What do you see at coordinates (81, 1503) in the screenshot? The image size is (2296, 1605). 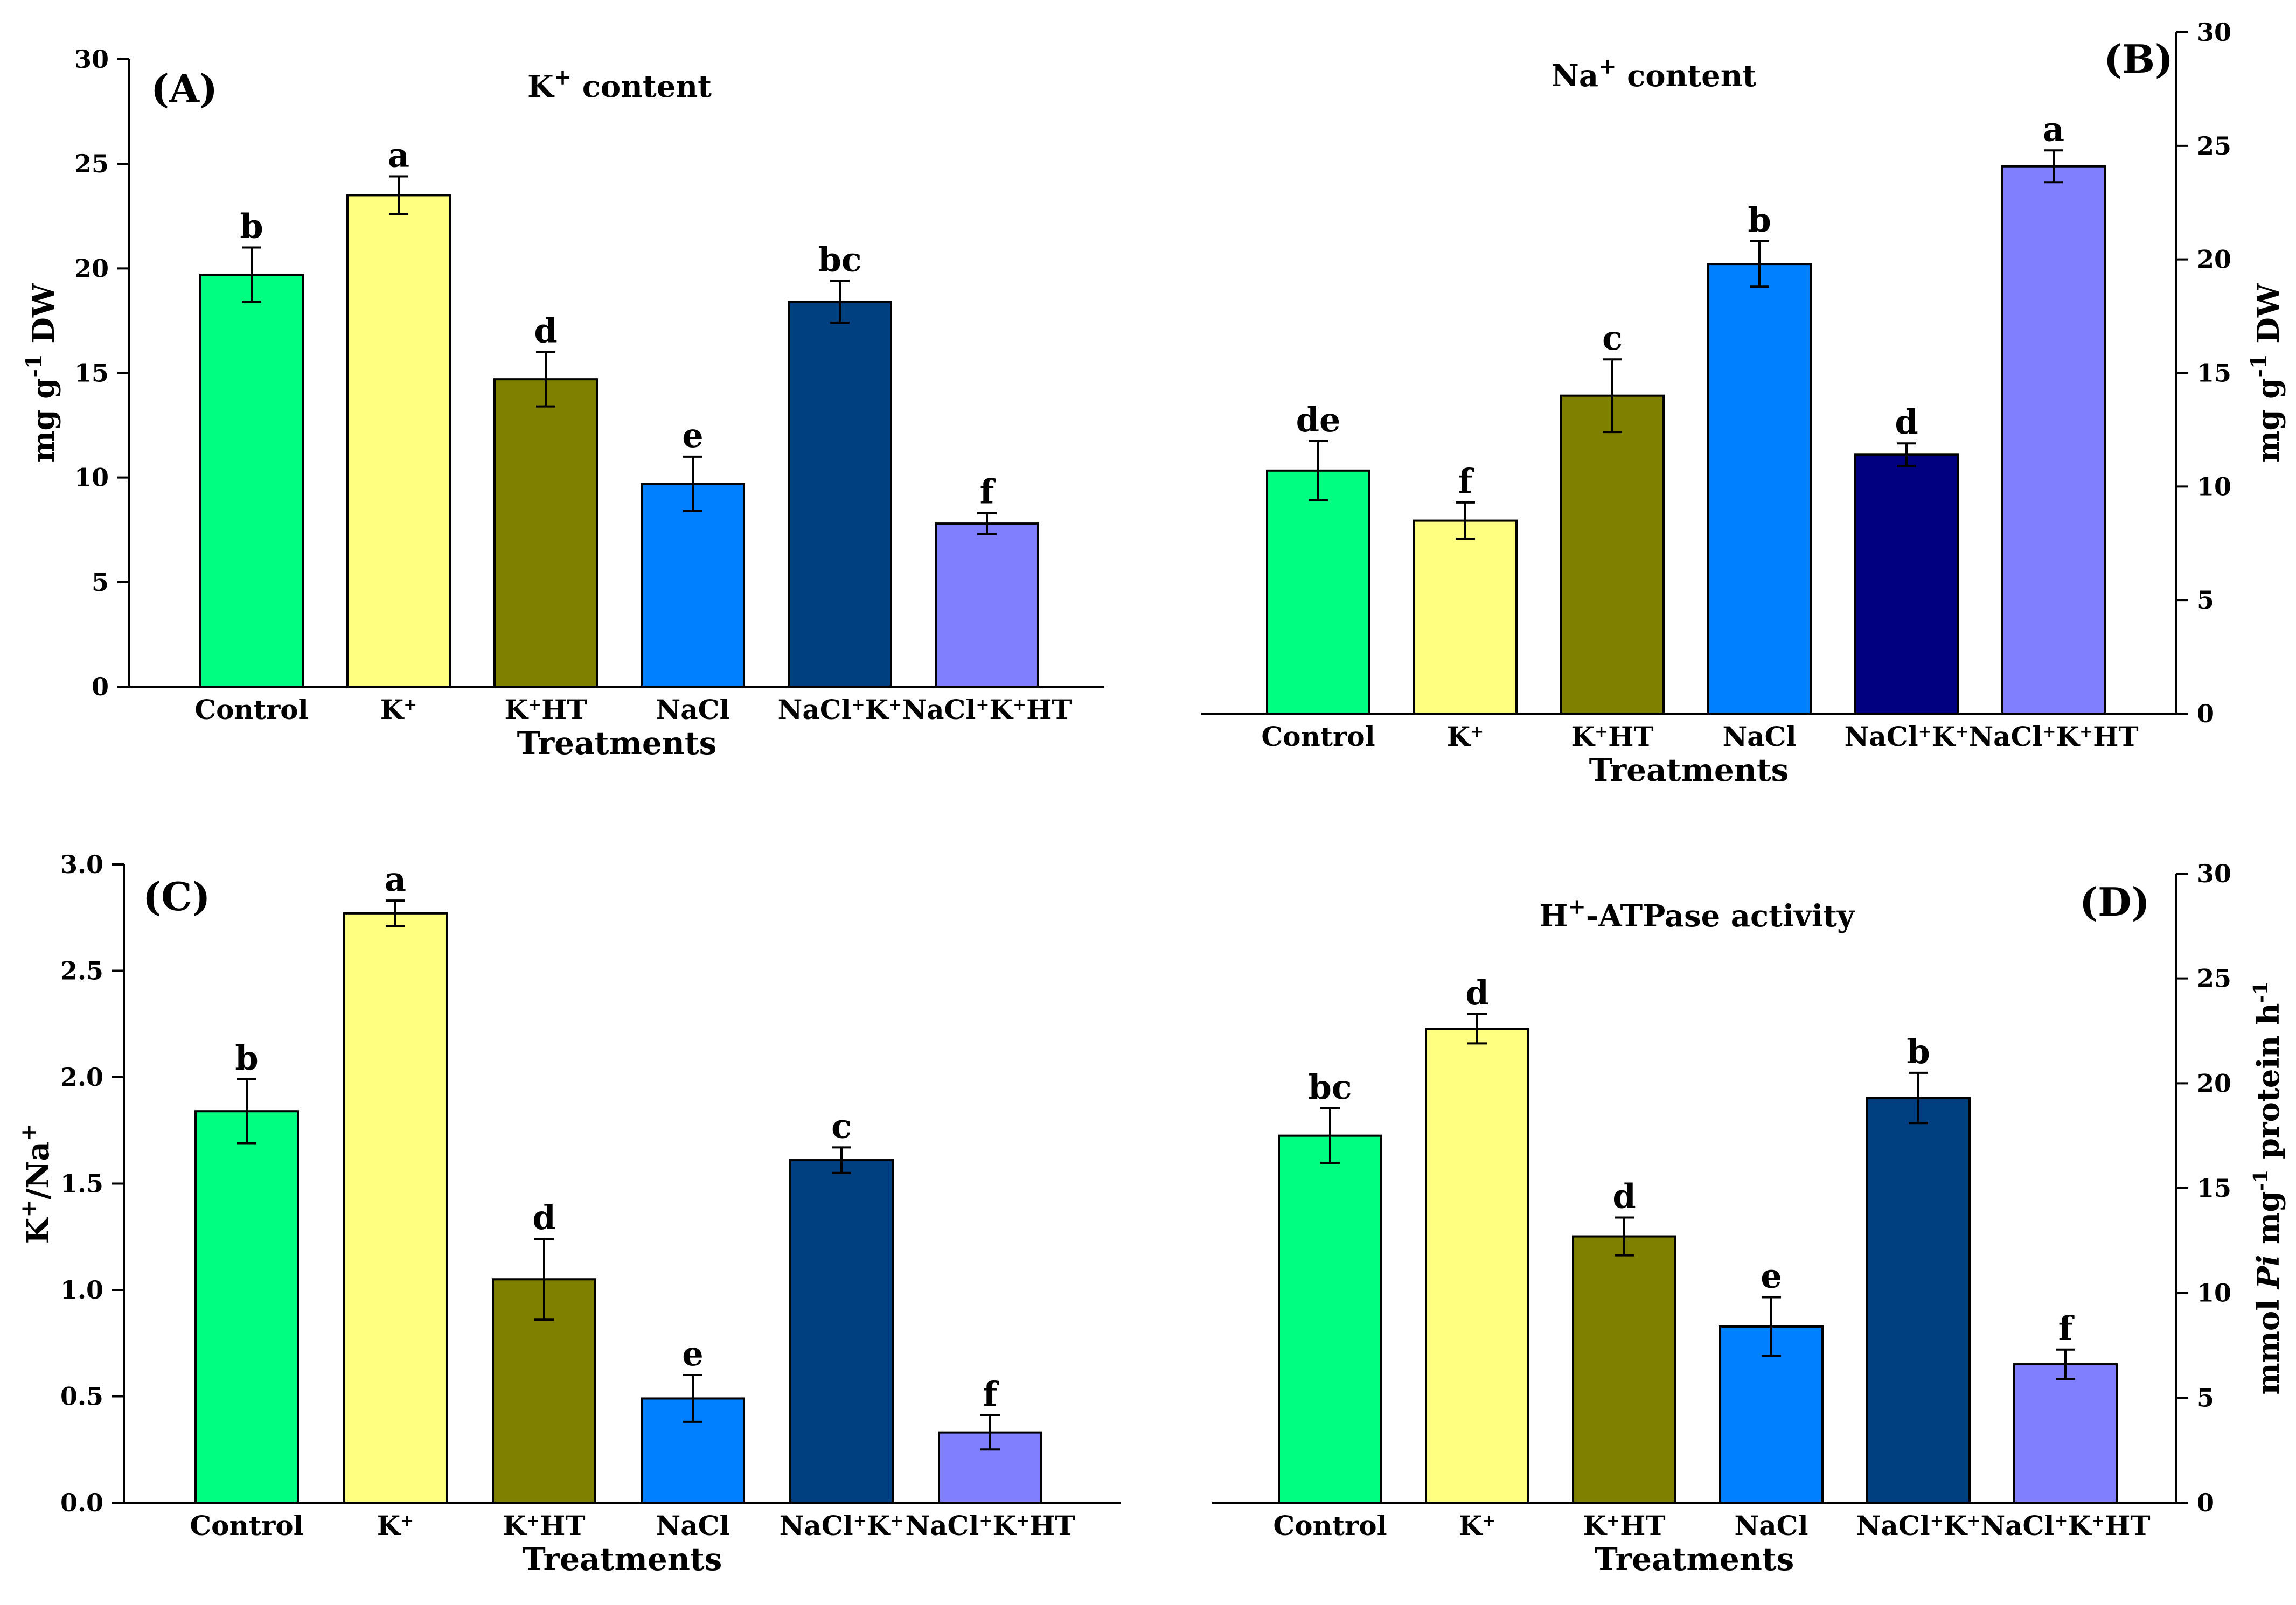 I see `y-tick-label: 0.0` at bounding box center [81, 1503].